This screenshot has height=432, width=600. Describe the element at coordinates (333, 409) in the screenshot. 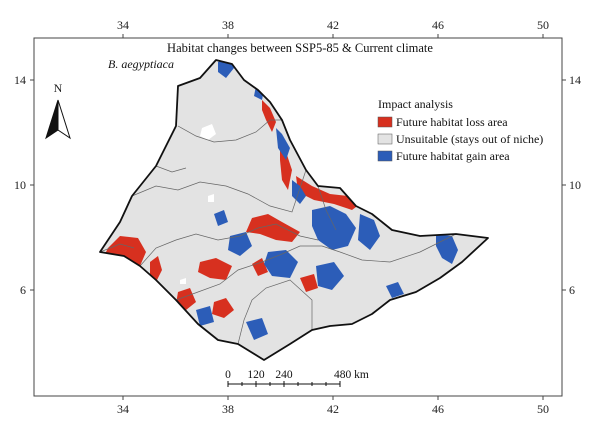

I see `lon-tick-bottom-42: 42` at that location.